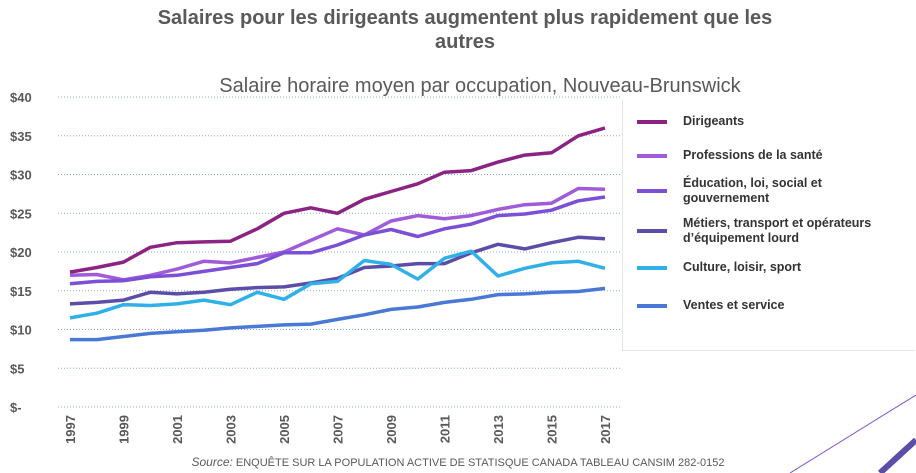  Describe the element at coordinates (338, 429) in the screenshot. I see `x-tick-label: 2007` at that location.